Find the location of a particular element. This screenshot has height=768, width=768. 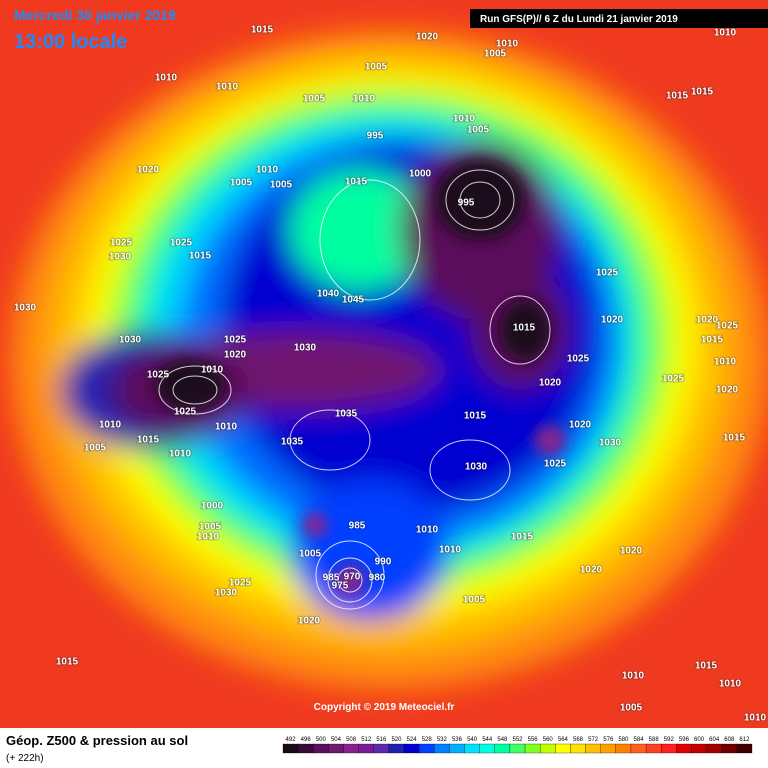

legend-tick-label: 588 is located at coordinates (654, 740).